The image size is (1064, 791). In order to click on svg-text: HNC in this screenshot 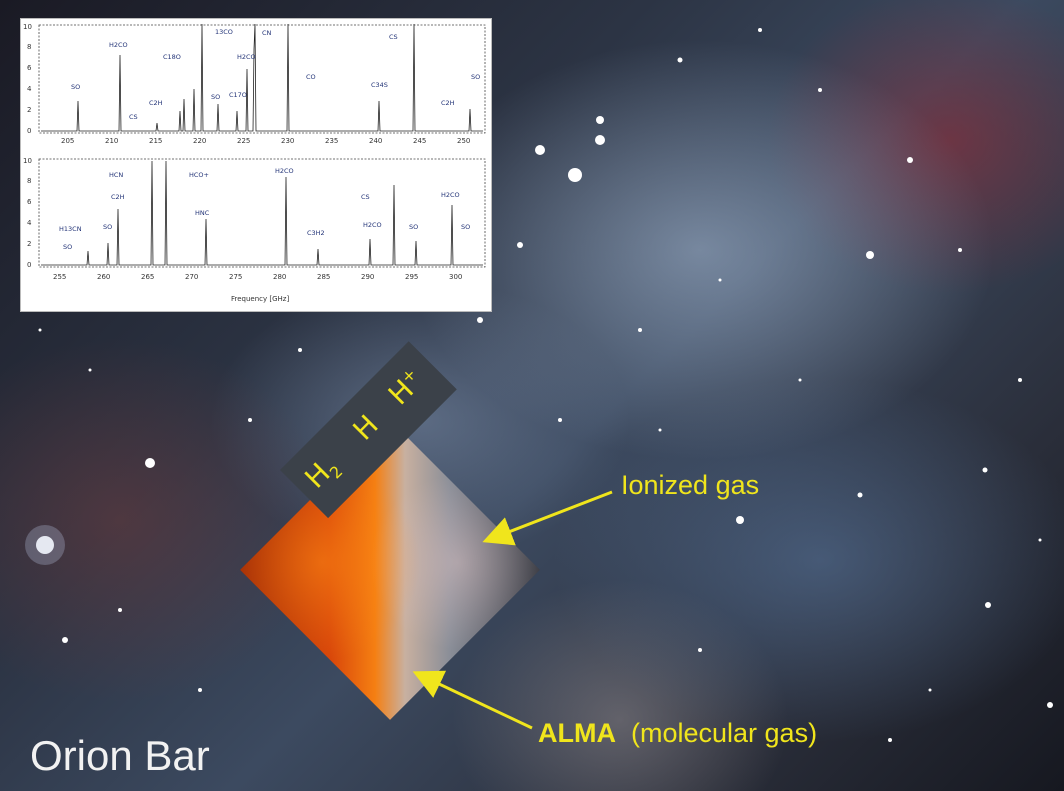, I will do `click(202, 213)`.